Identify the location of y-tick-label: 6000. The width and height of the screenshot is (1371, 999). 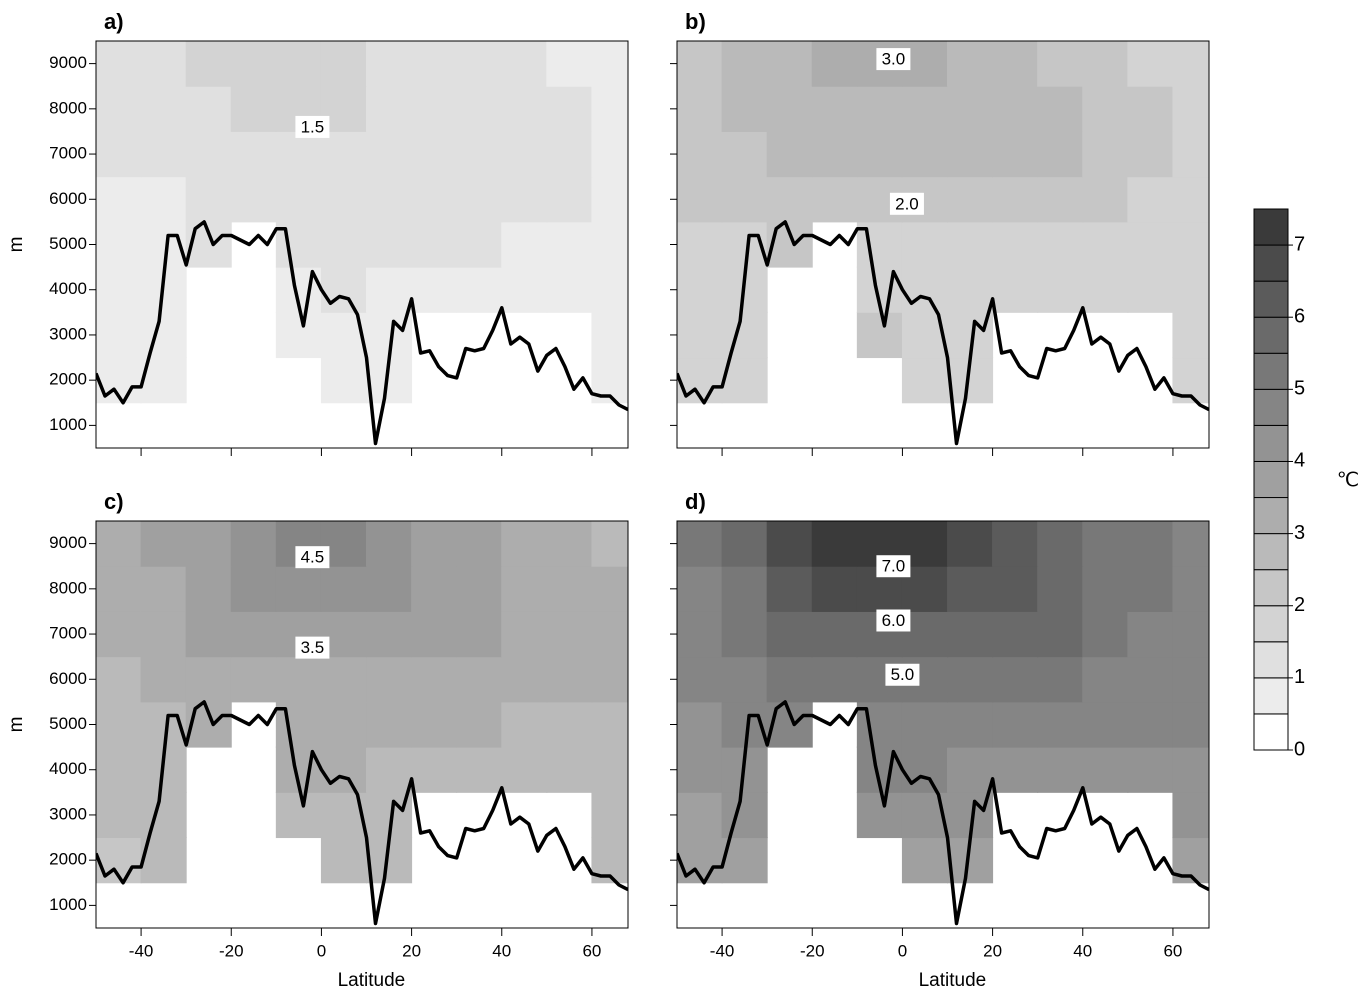
(68, 198).